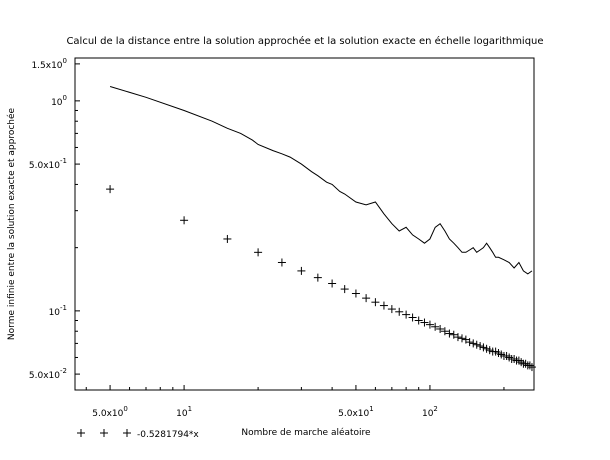 Image resolution: width=610 pixels, height=460 pixels. I want to click on legend: -0.5281794*x, so click(138, 434).